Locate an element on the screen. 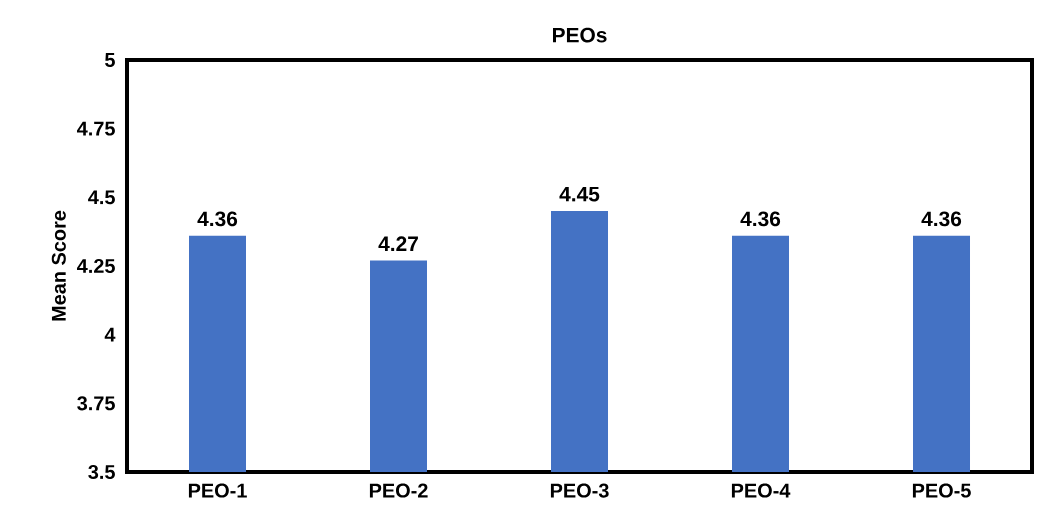  y-tick-label: 3.75 is located at coordinates (96, 403).